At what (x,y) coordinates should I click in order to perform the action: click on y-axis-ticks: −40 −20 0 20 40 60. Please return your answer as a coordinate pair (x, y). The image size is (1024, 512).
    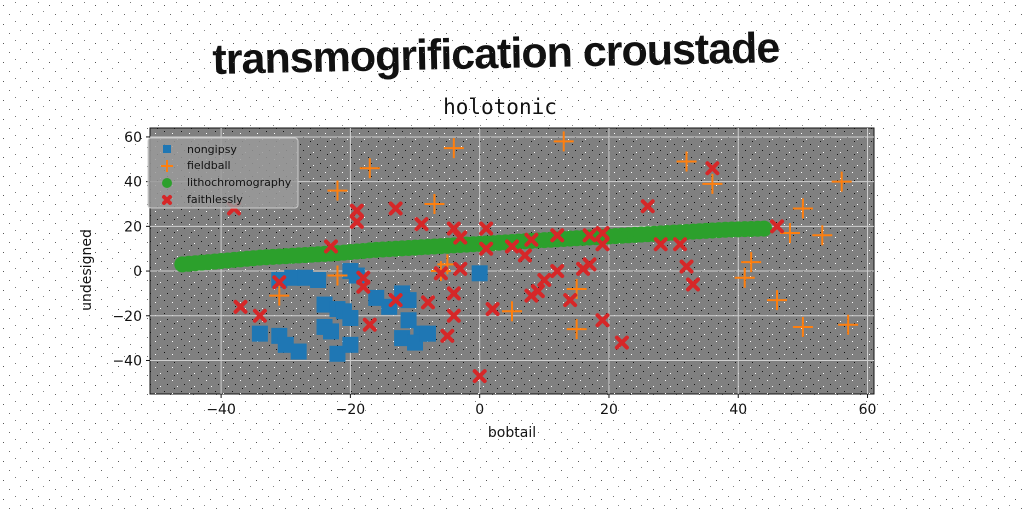
    Looking at the image, I should click on (131, 249).